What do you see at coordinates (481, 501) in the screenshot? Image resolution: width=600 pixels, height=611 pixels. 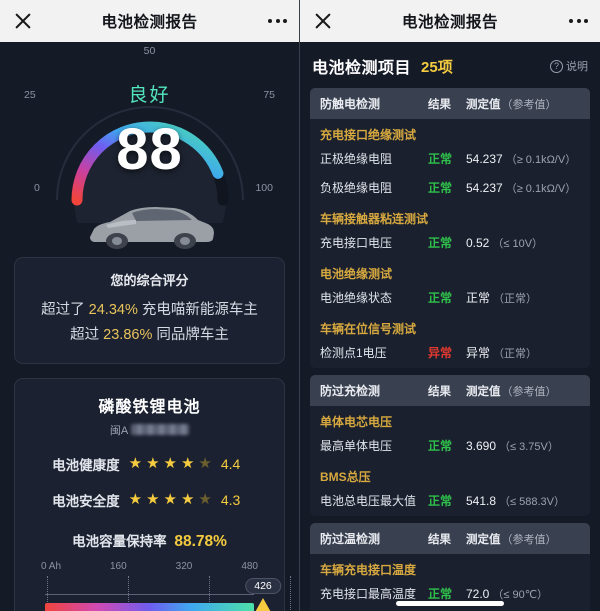 I see `row-value: 541.8` at bounding box center [481, 501].